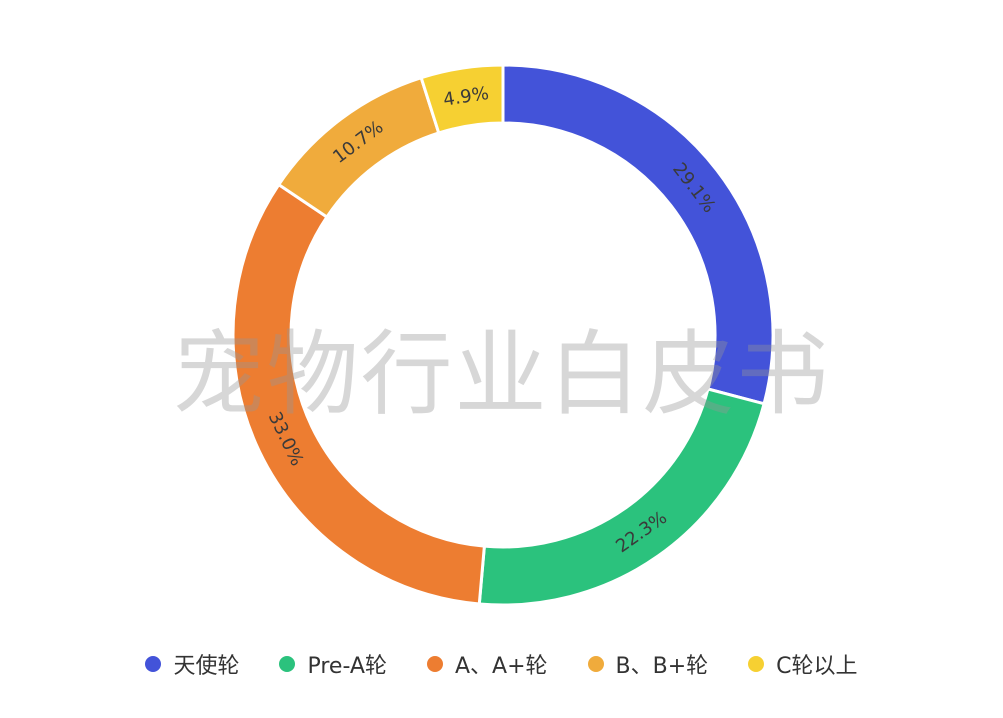  What do you see at coordinates (347, 666) in the screenshot?
I see `legend-label: Pre-A轮` at bounding box center [347, 666].